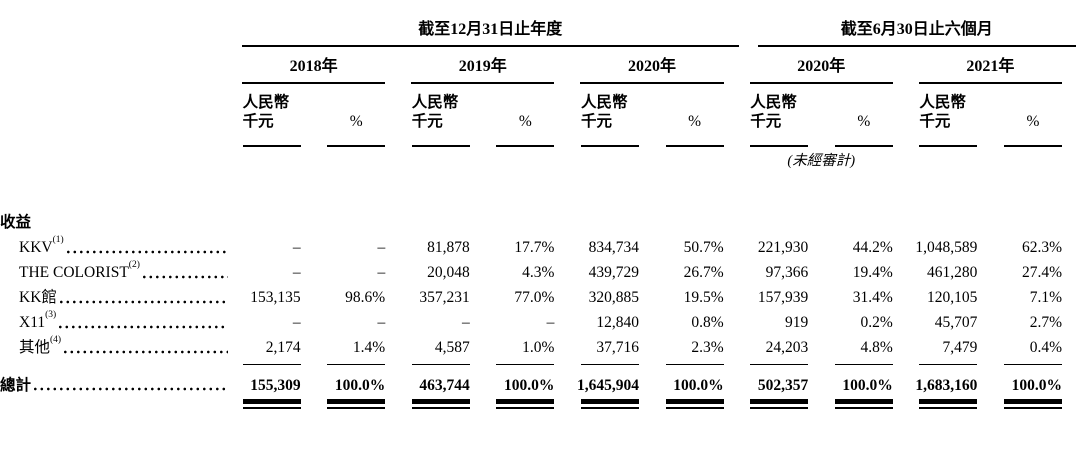 The image size is (1080, 459). Describe the element at coordinates (540, 220) in the screenshot. I see `section-header-row: 收益` at that location.